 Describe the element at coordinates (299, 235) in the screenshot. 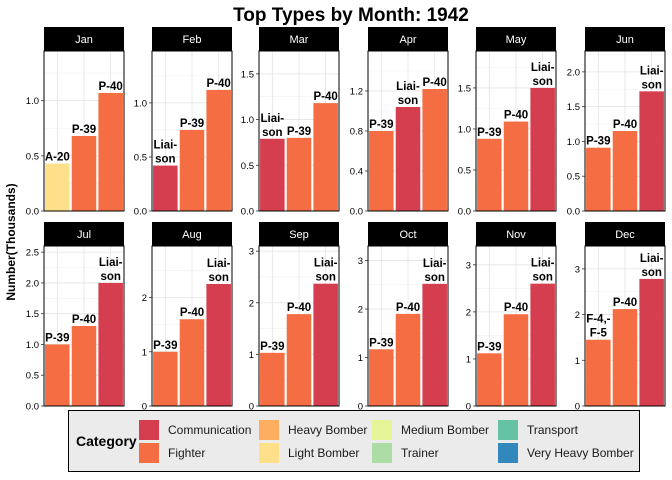

I see `facet-strip-label: Sep` at that location.